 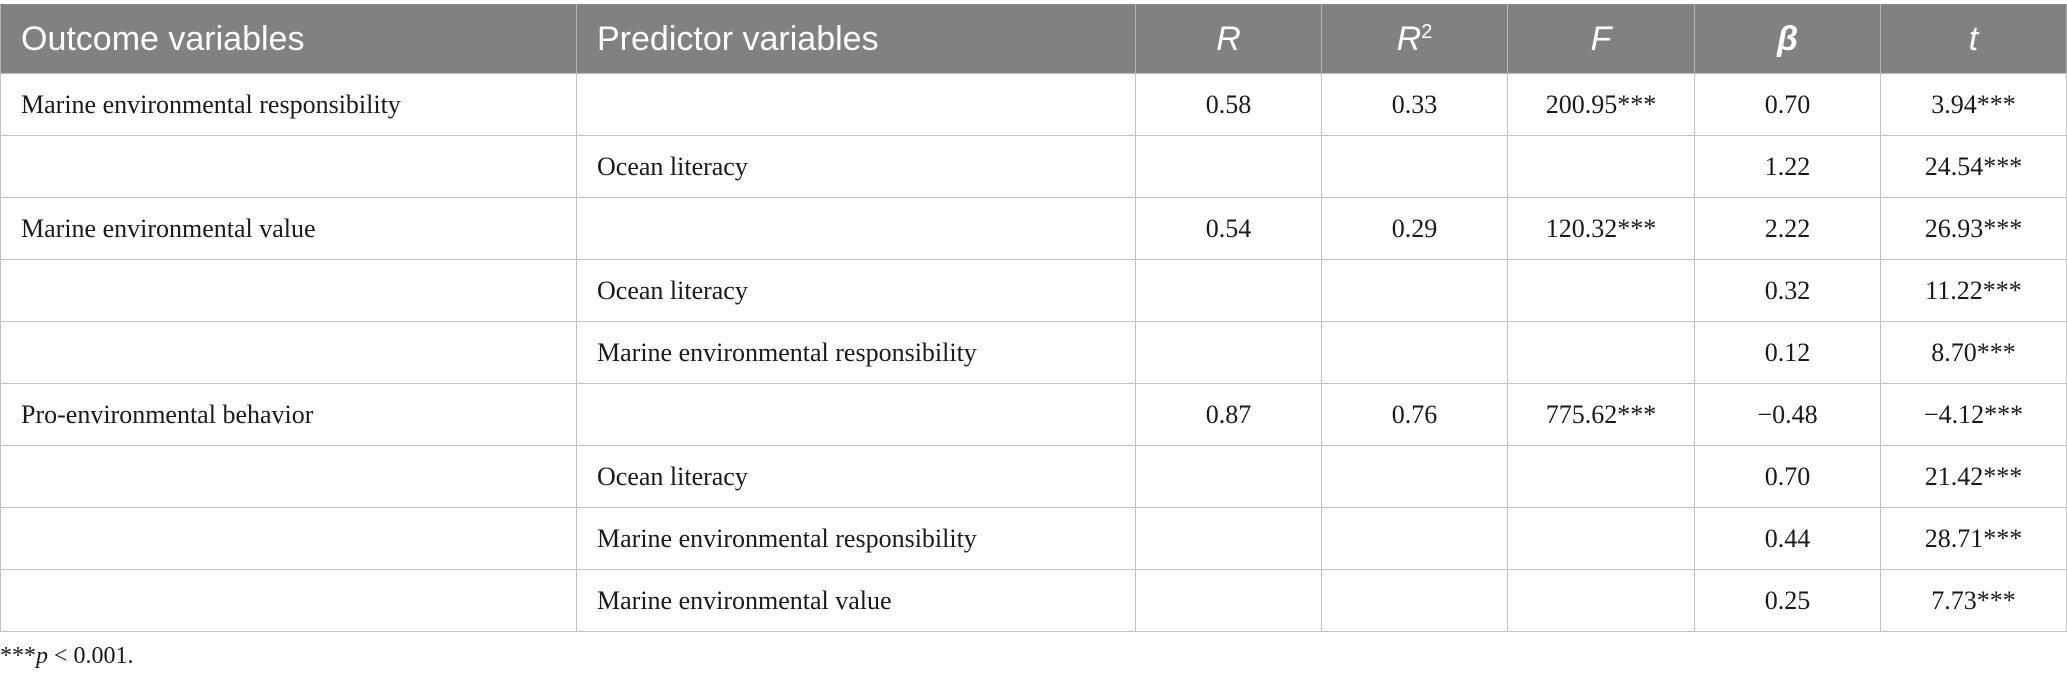 I want to click on t-cell: 24.54***, so click(x=1973, y=166).